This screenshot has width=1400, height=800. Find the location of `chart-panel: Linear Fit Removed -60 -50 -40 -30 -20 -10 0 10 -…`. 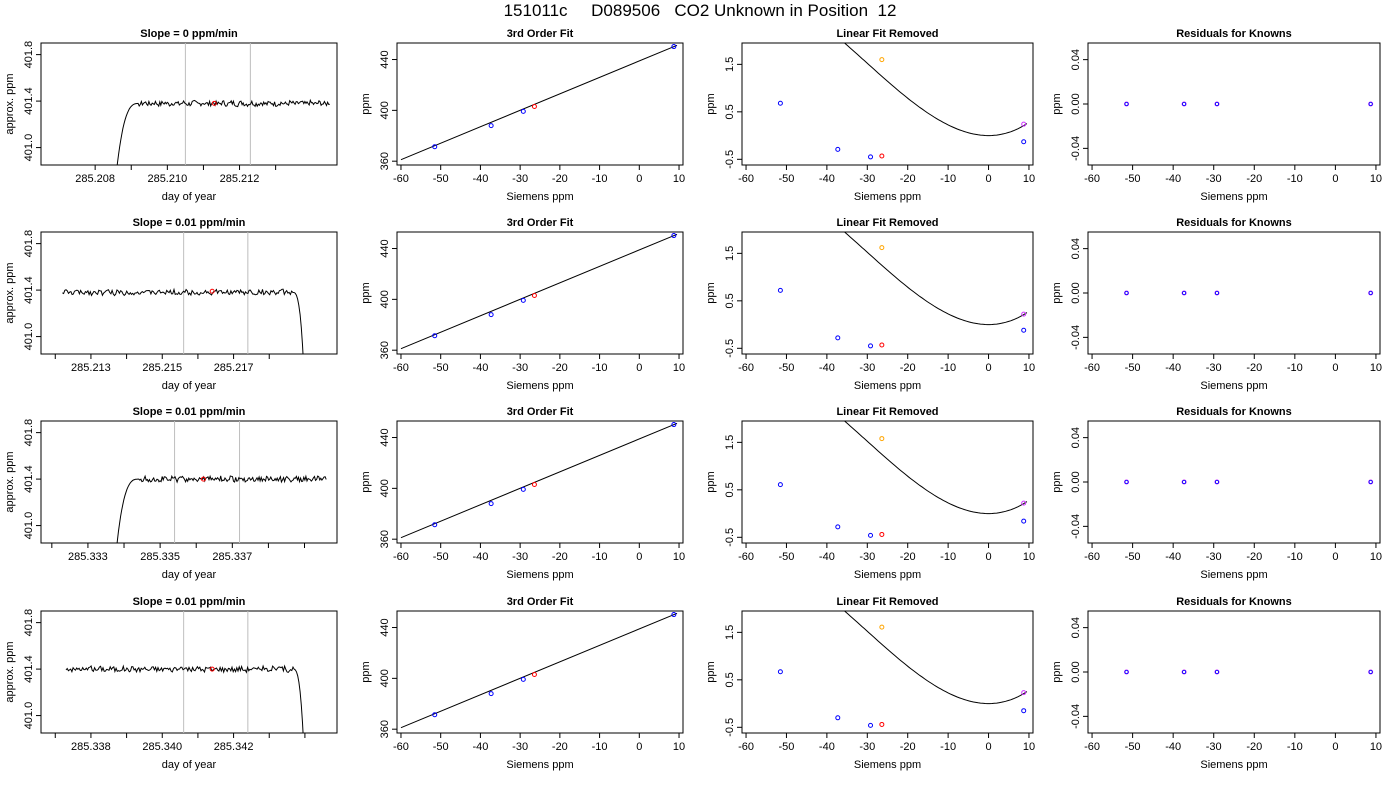

chart-panel: Linear Fit Removed -60 -50 -40 -30 -20 -10 0 10 -… is located at coordinates (870, 493).